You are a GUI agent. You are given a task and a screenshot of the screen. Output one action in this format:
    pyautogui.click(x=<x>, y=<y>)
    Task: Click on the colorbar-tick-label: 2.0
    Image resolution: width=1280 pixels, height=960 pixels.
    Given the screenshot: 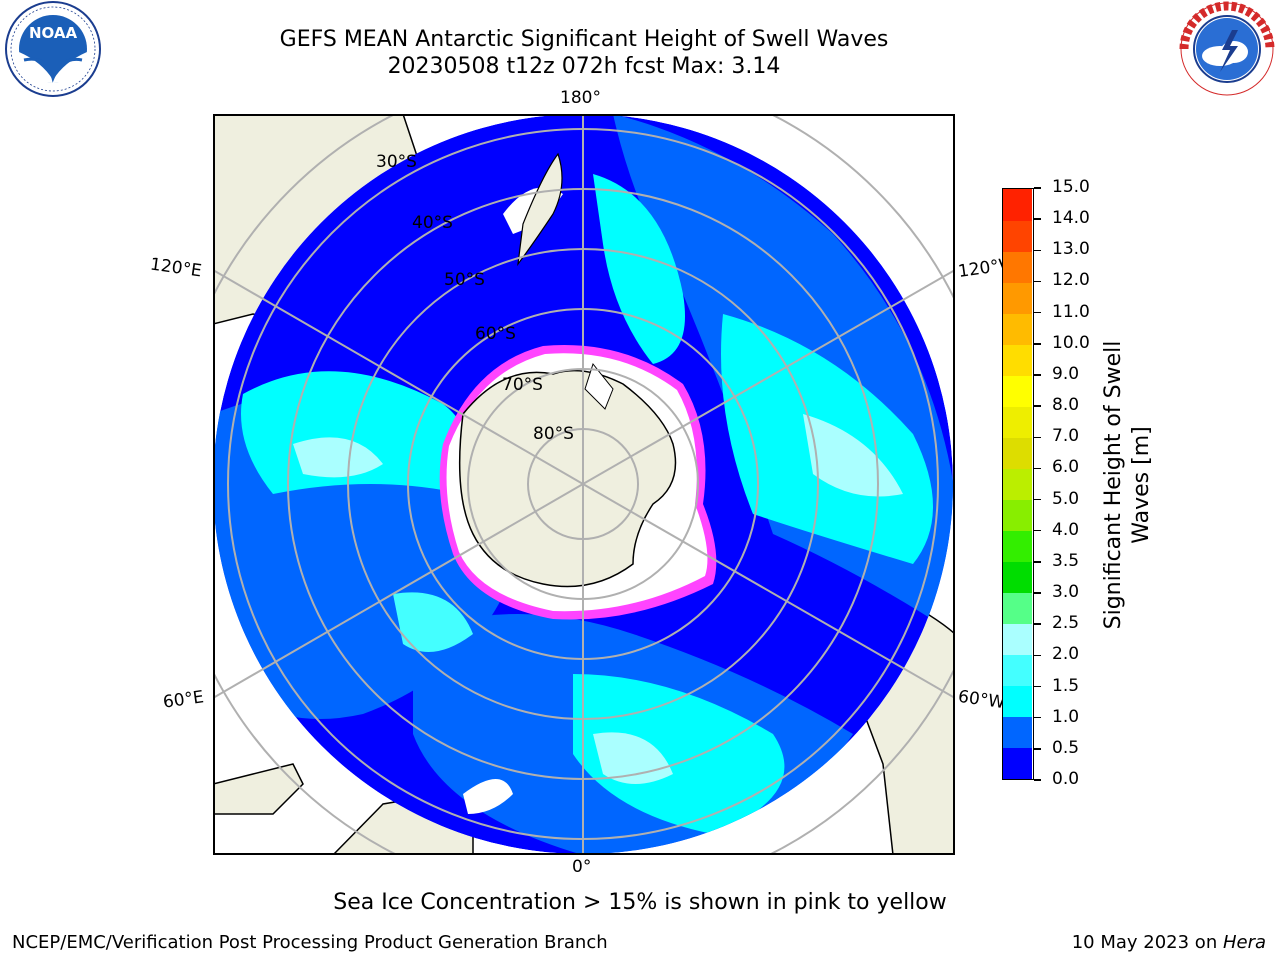 What is the action you would take?
    pyautogui.click(x=1066, y=654)
    